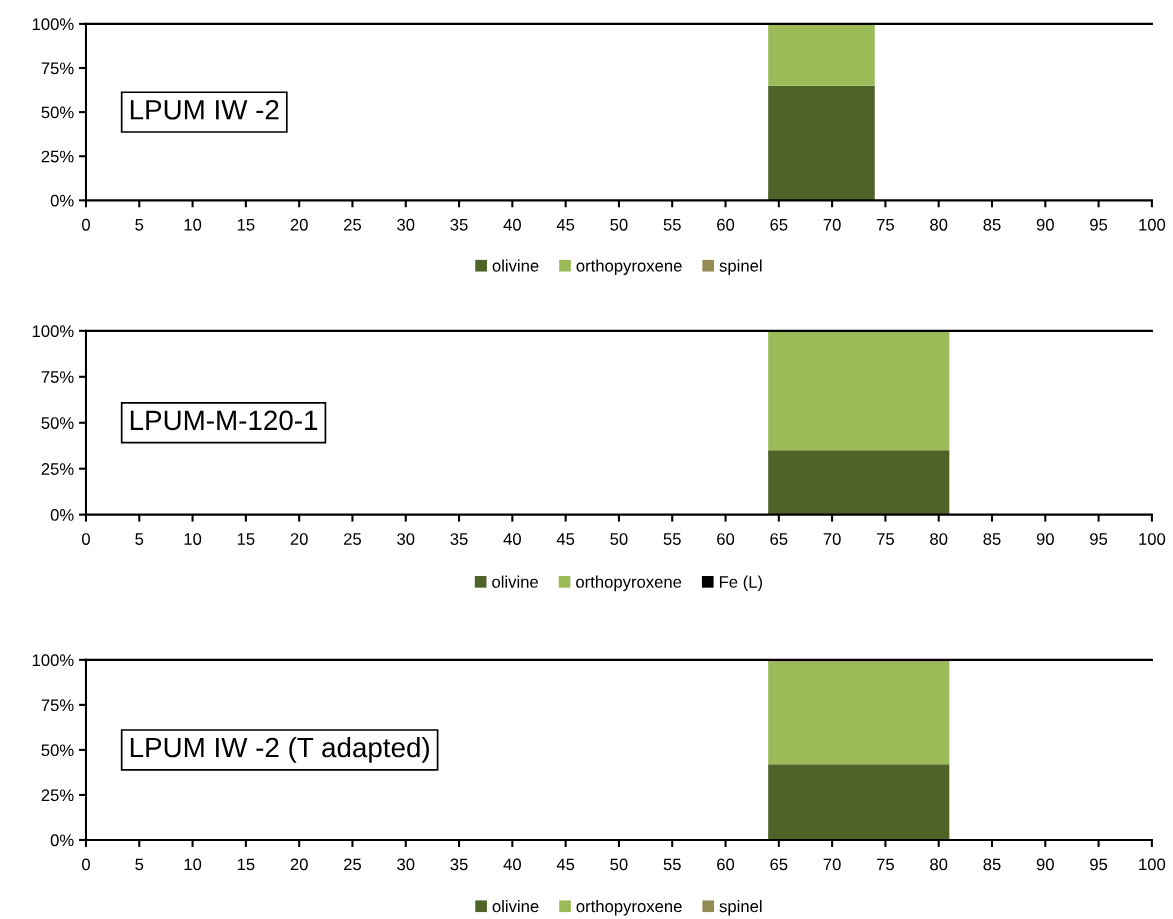 This screenshot has height=919, width=1173. I want to click on annotation: LPUM-M-120-1, so click(224, 420).